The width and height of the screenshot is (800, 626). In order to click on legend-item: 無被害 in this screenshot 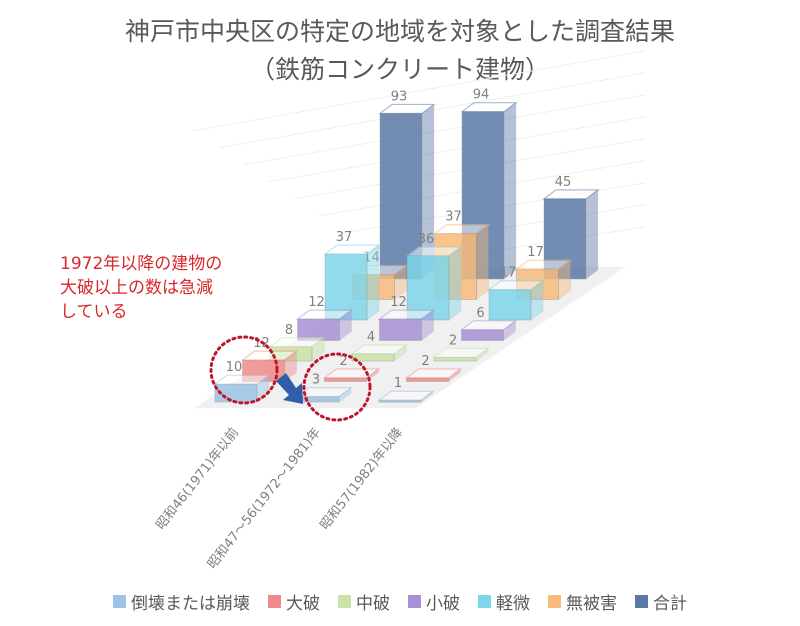, I will do `click(582, 601)`.